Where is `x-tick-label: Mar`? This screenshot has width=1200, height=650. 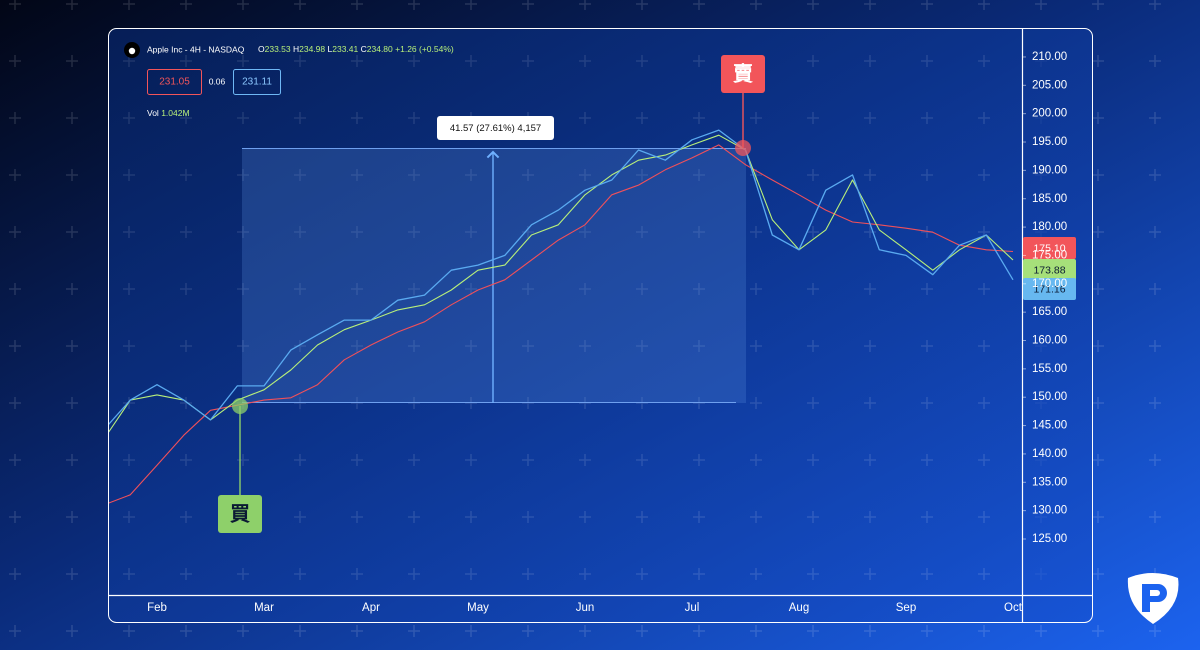 x-tick-label: Mar is located at coordinates (264, 608).